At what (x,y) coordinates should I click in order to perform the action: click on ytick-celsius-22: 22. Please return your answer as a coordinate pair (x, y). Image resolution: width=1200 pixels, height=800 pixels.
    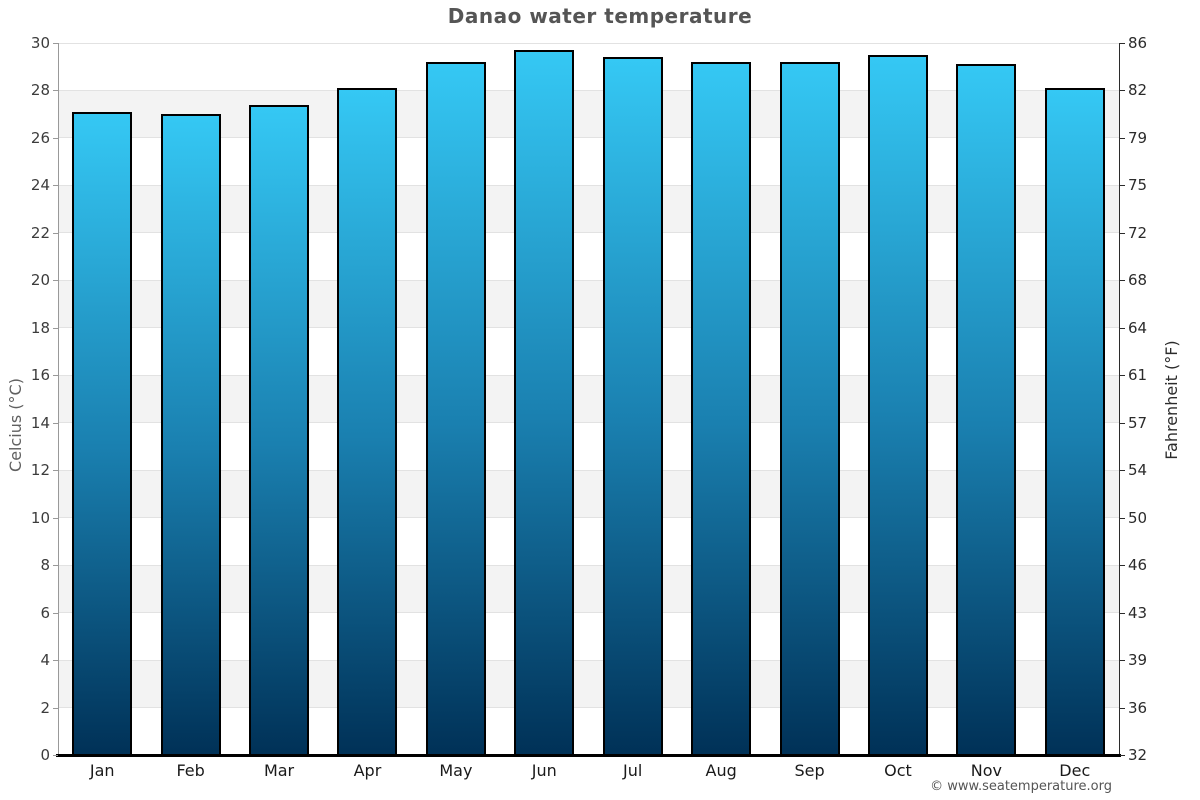
    Looking at the image, I should click on (40, 232).